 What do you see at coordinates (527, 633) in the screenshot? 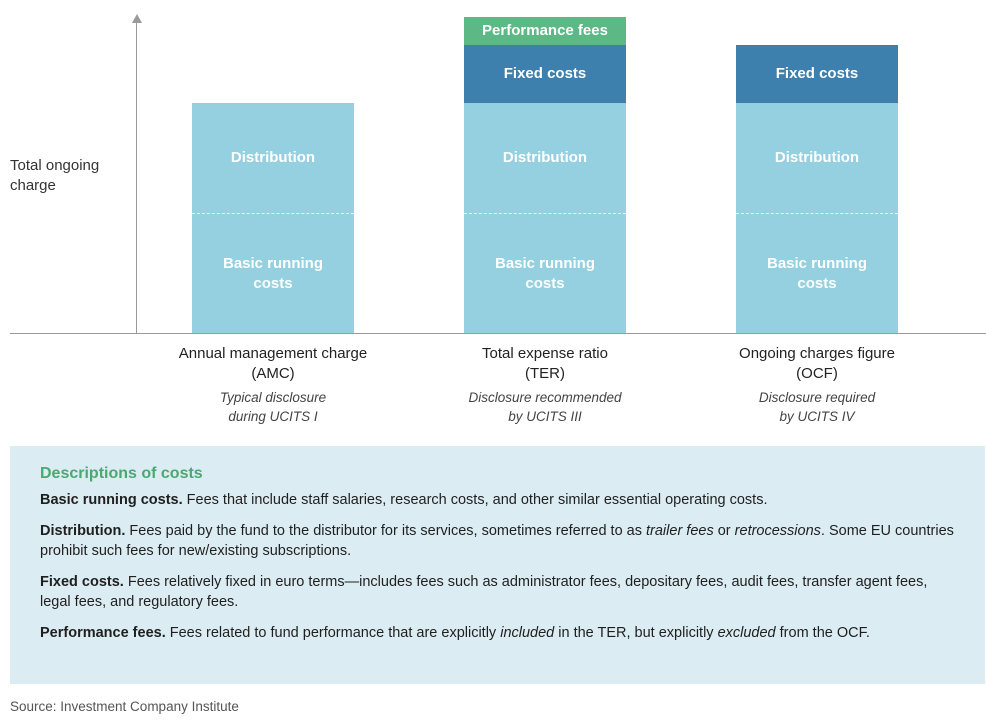
I see `description-emphasis: included` at bounding box center [527, 633].